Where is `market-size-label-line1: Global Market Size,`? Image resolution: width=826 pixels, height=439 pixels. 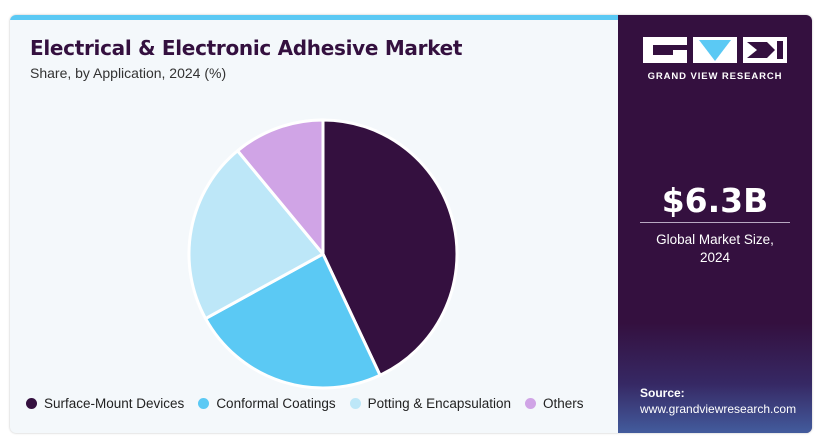
market-size-label-line1: Global Market Size, is located at coordinates (715, 239).